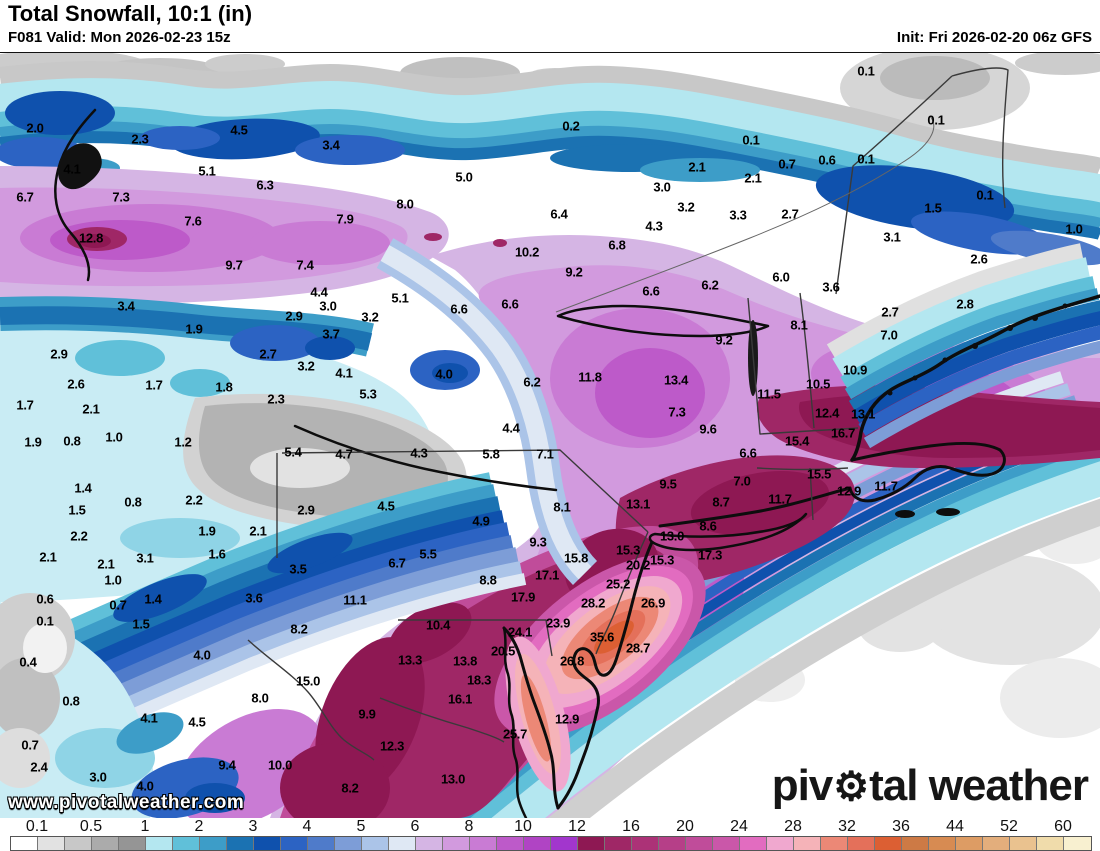 The width and height of the screenshot is (1100, 851). I want to click on colorbar-tick-label: 52, so click(1009, 826).